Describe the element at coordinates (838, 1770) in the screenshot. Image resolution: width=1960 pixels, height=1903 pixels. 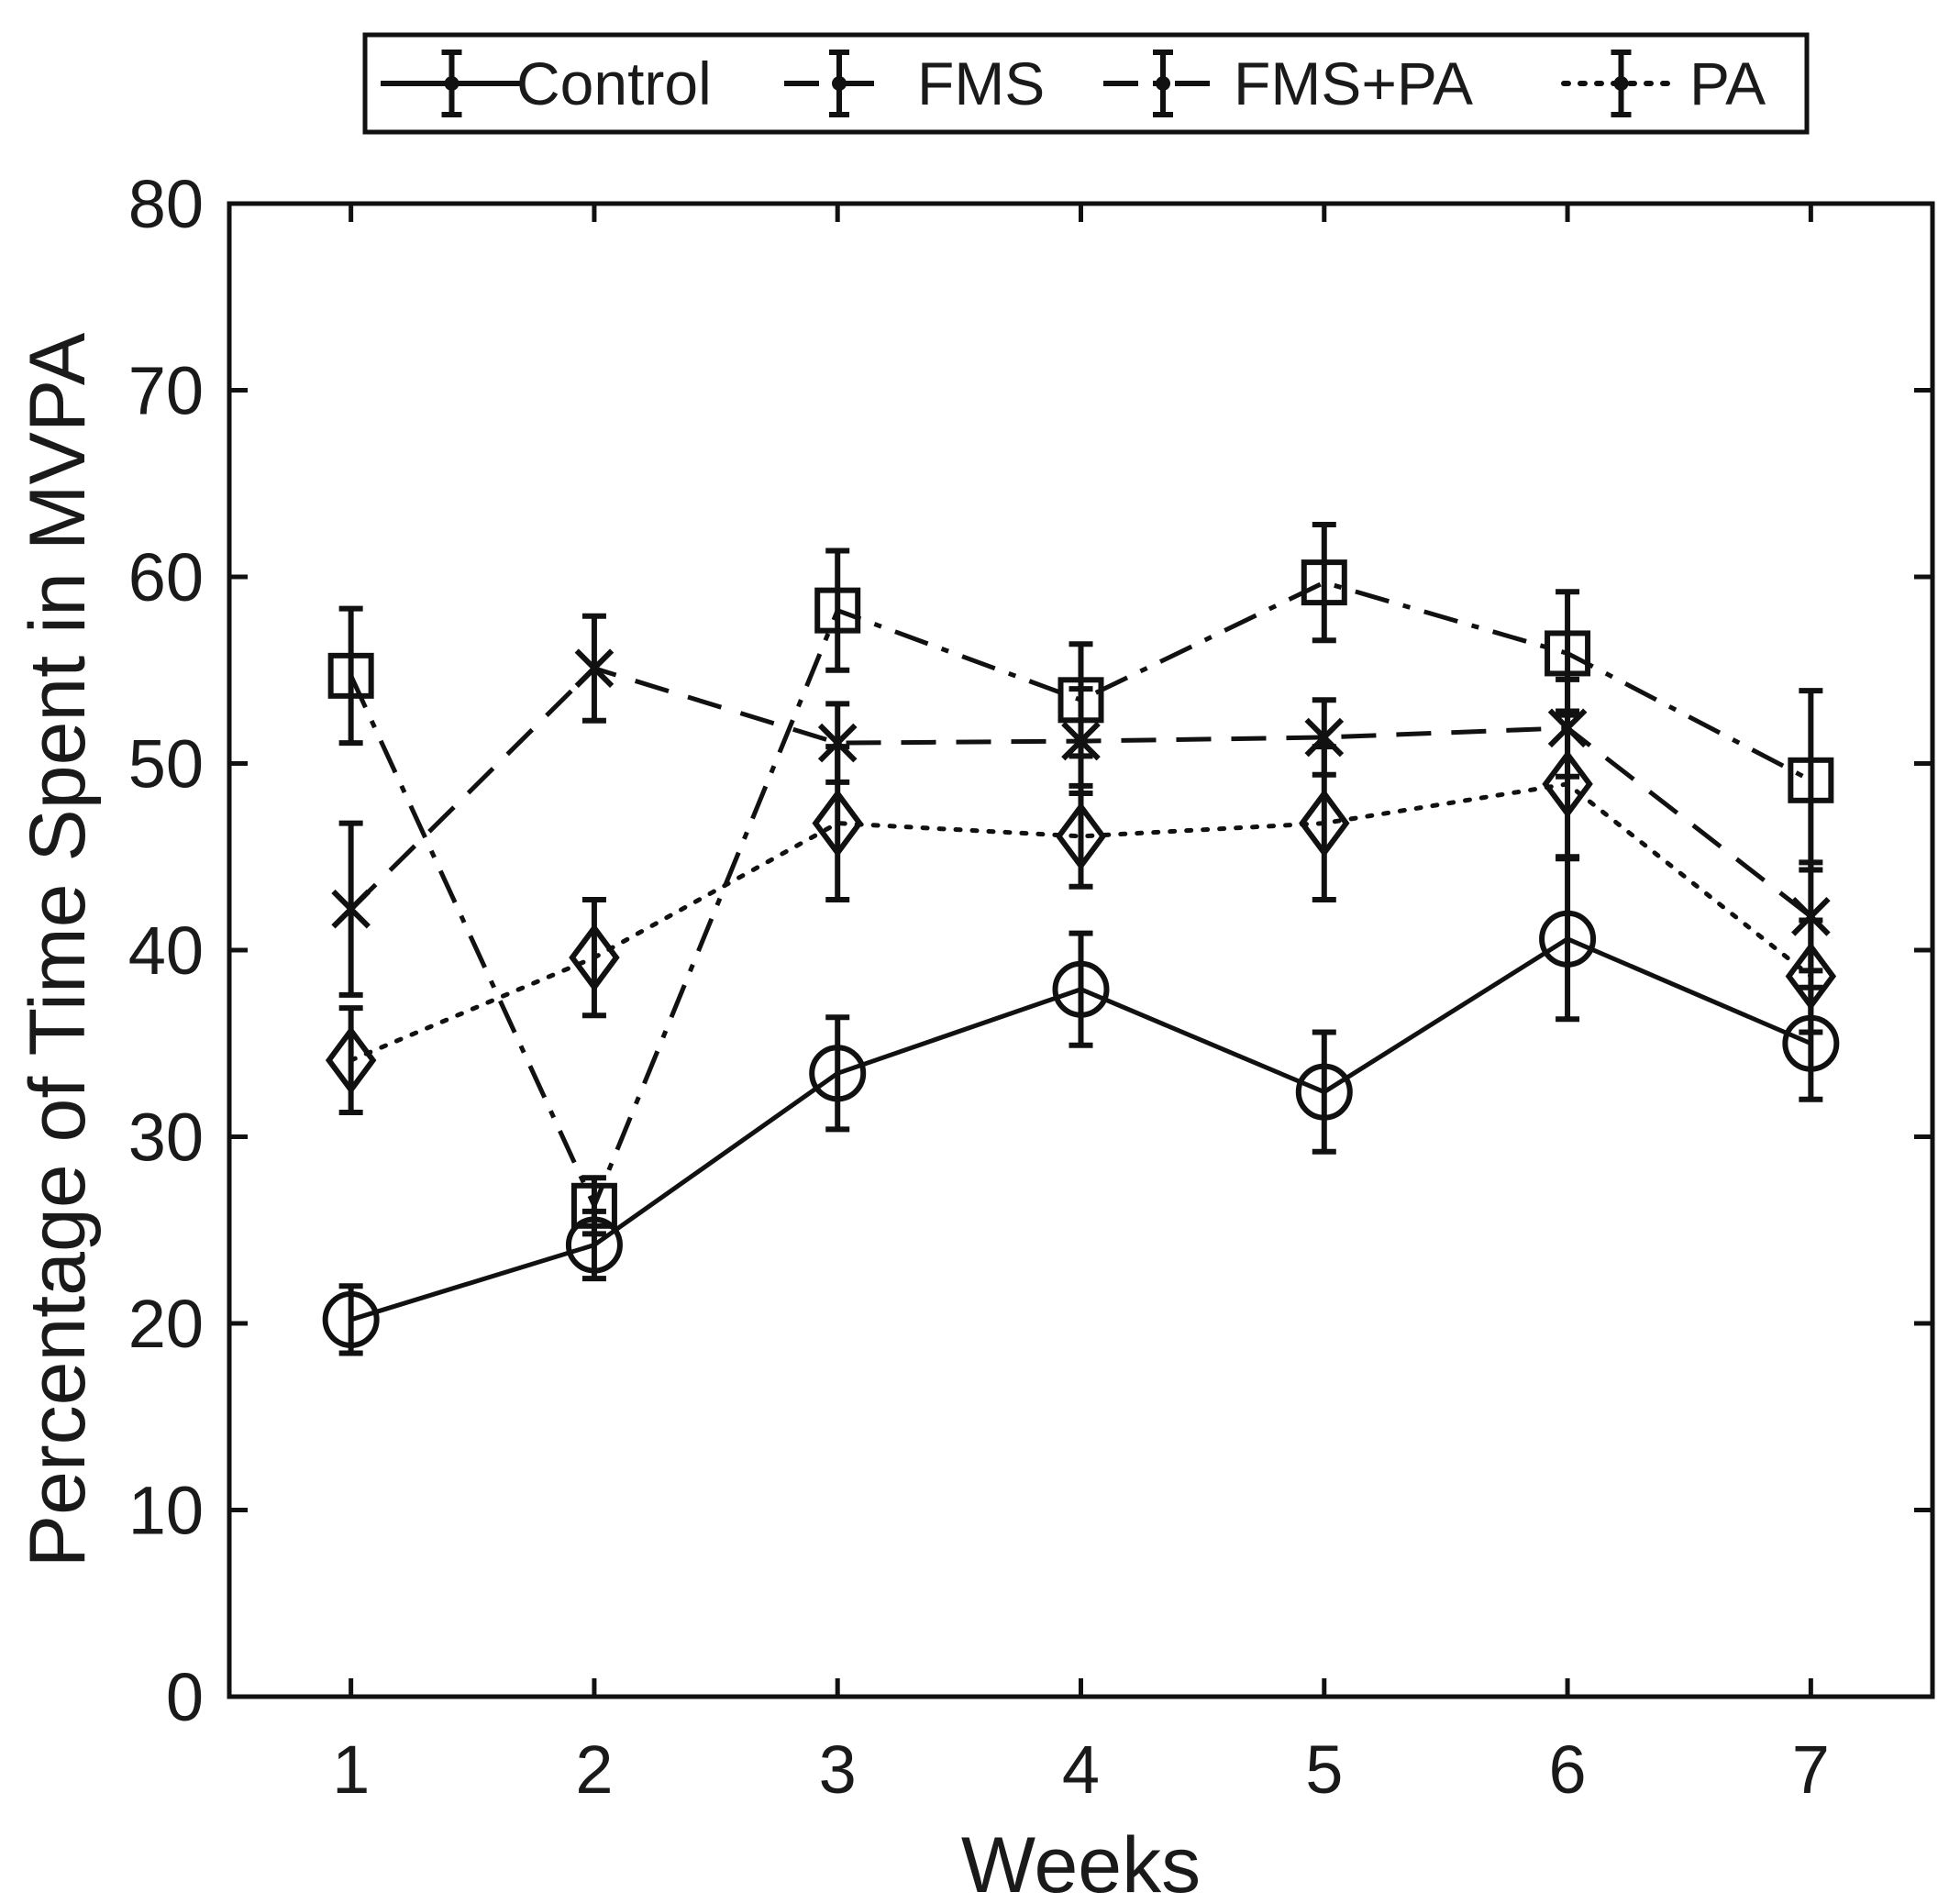
I see `x-tick-label: 3` at that location.